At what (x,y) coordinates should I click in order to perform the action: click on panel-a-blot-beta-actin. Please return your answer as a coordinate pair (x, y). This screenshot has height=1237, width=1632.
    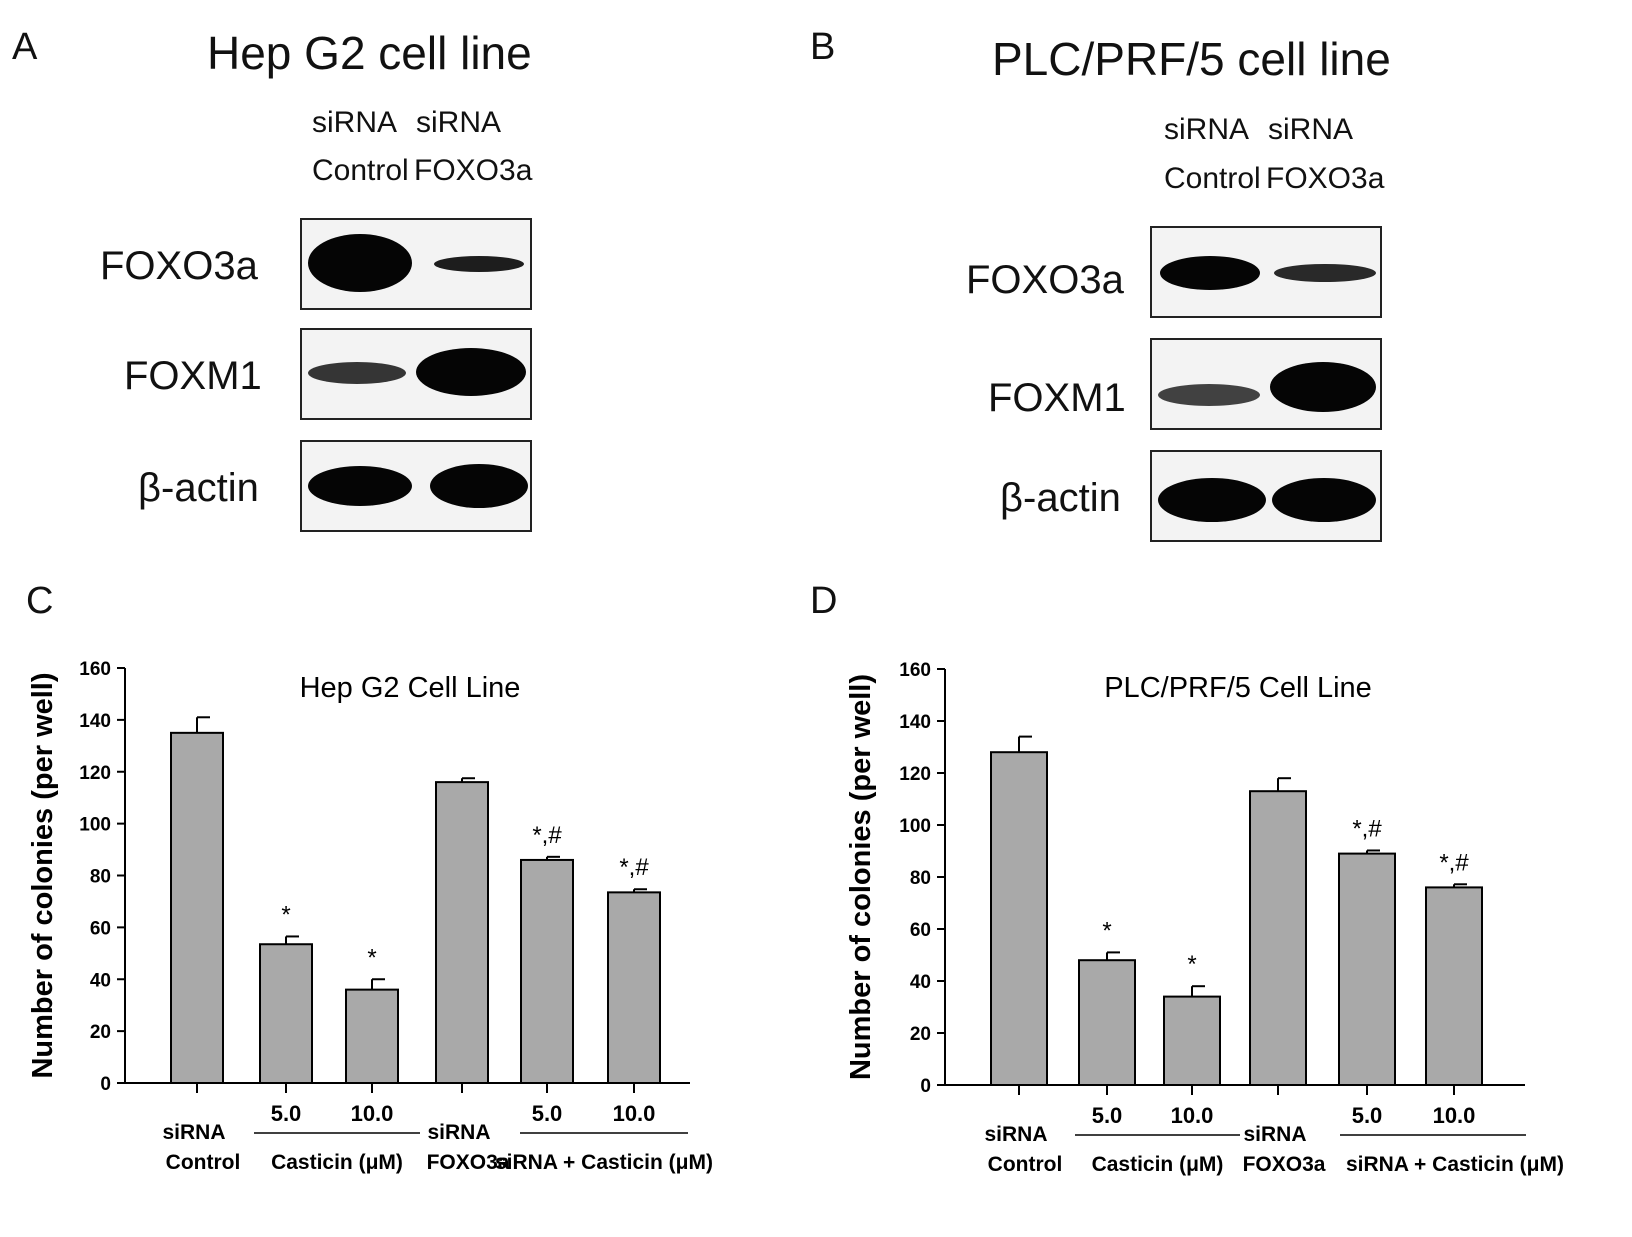
    Looking at the image, I should click on (416, 486).